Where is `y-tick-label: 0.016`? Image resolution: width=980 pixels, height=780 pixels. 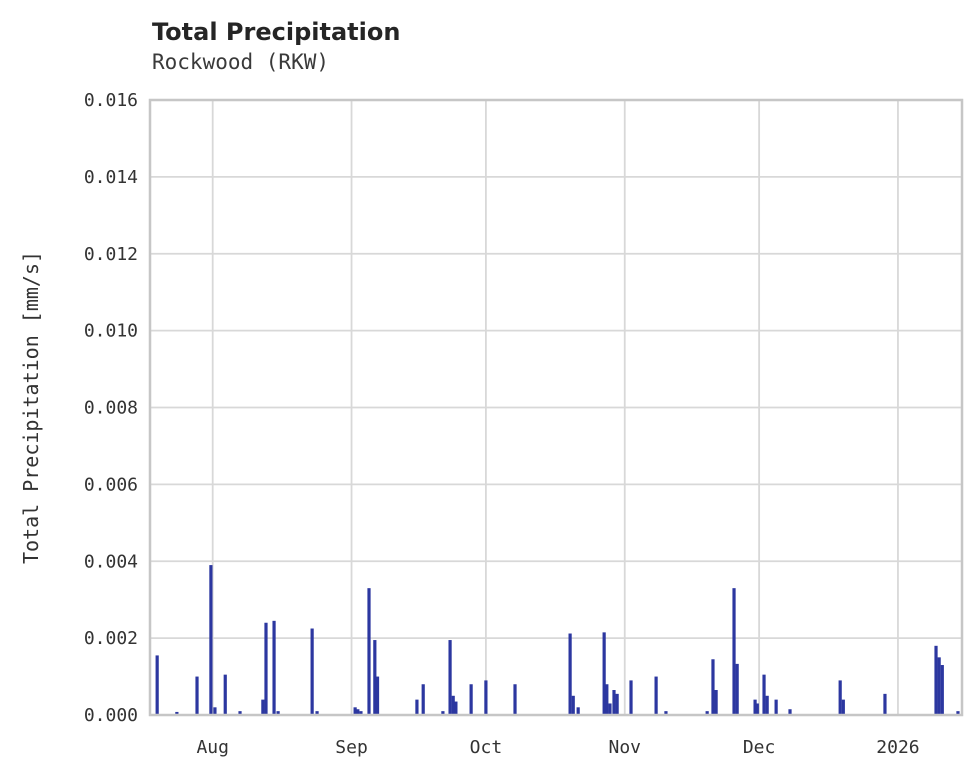
y-tick-label: 0.016 is located at coordinates (111, 100).